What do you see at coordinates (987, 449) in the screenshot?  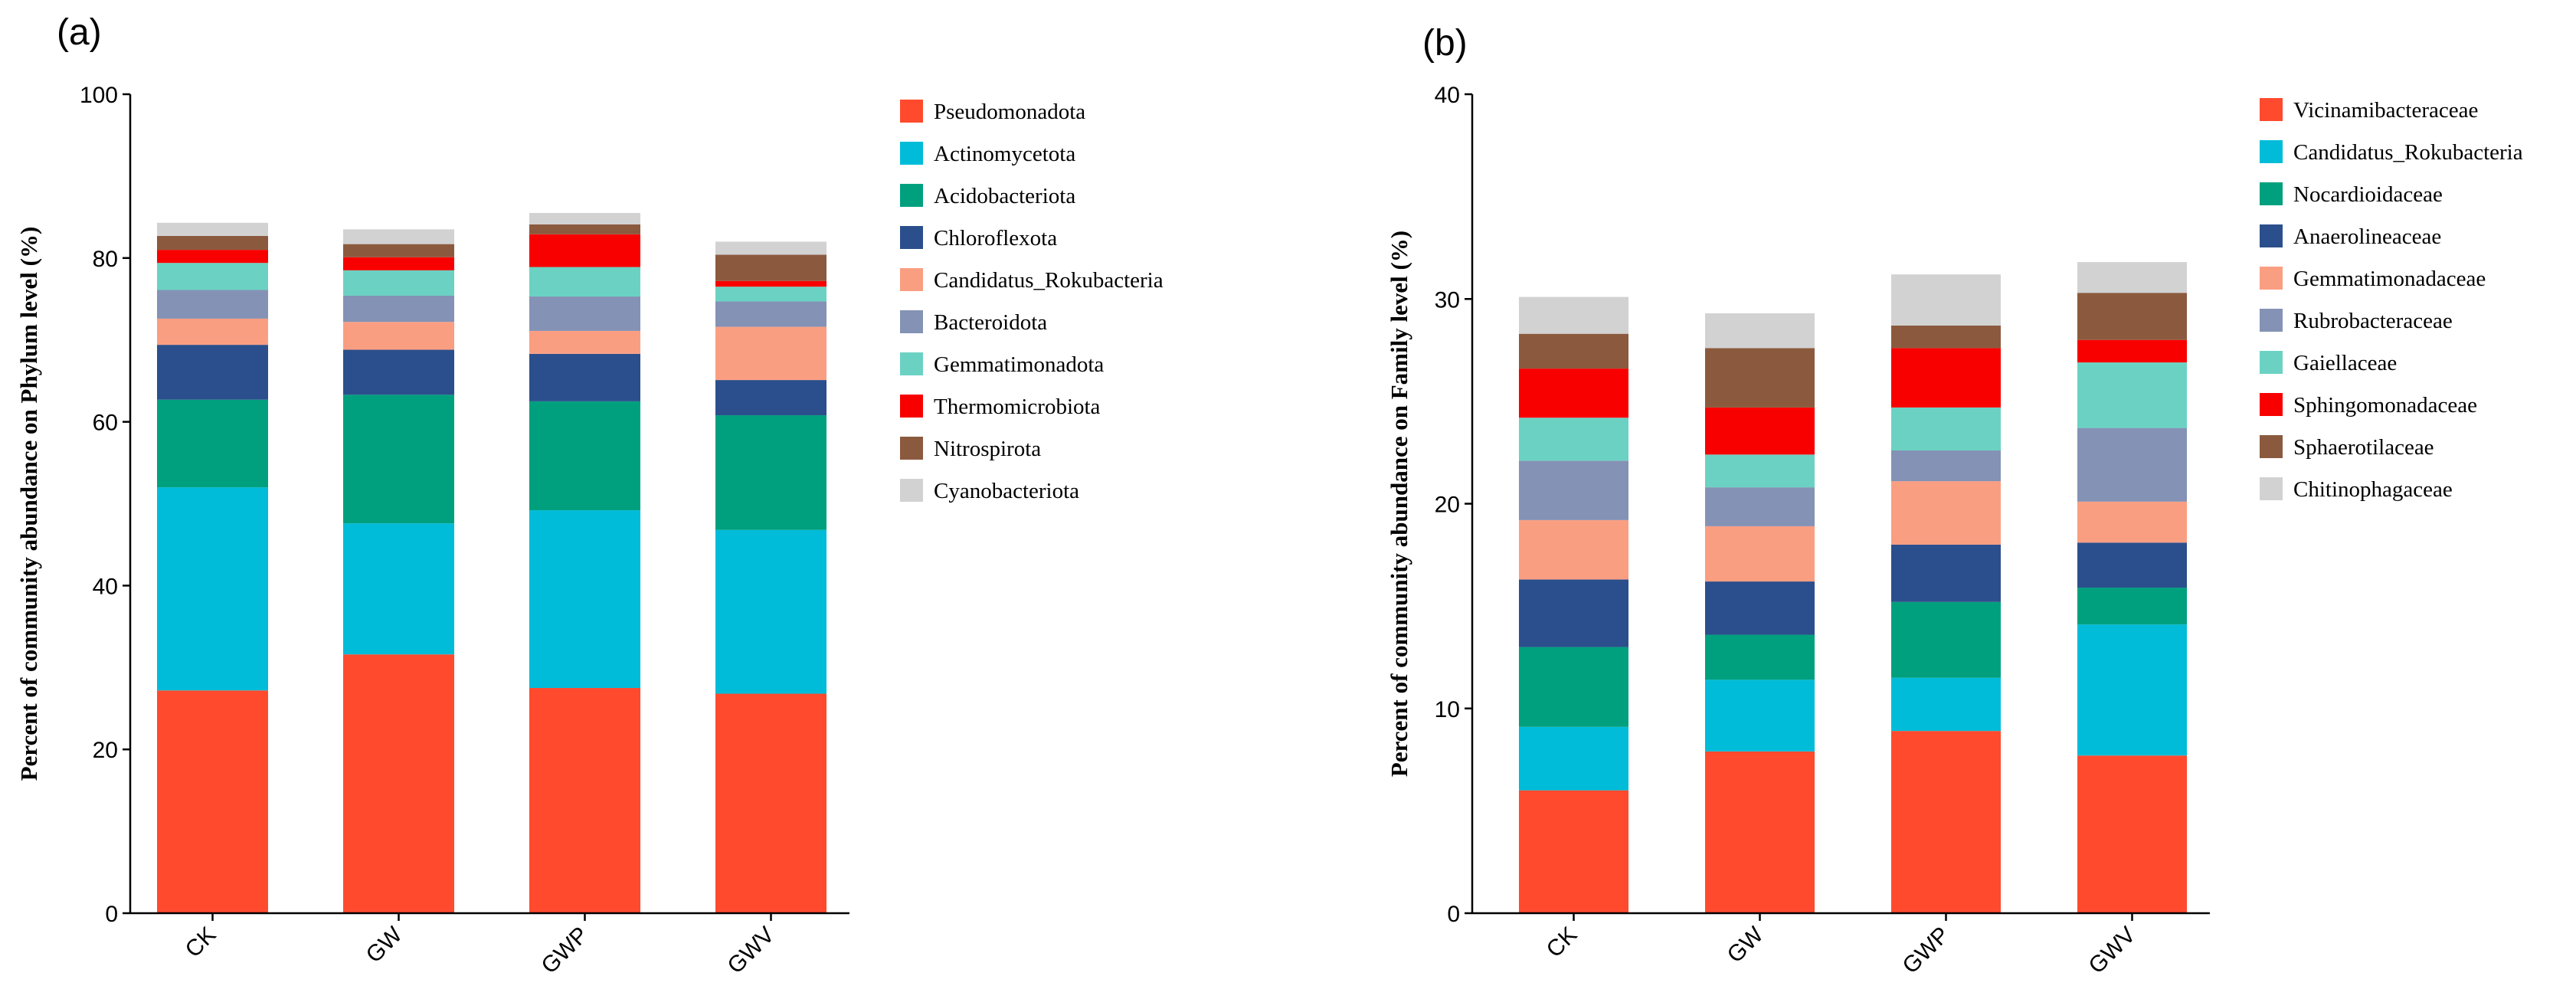 I see `legend-label: Nitrospirota` at bounding box center [987, 449].